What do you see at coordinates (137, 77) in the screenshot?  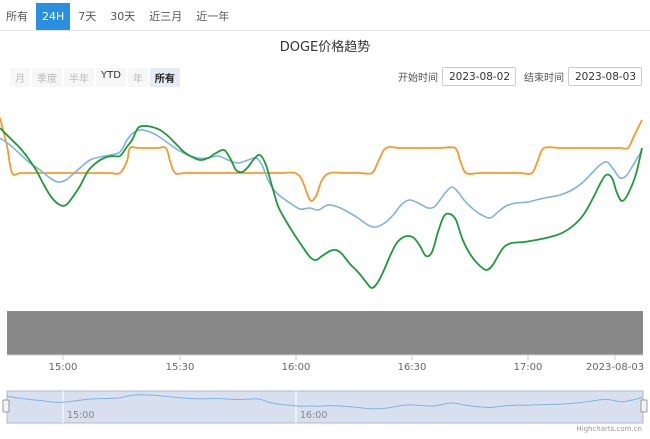 I see `range-year-button: 年` at bounding box center [137, 77].